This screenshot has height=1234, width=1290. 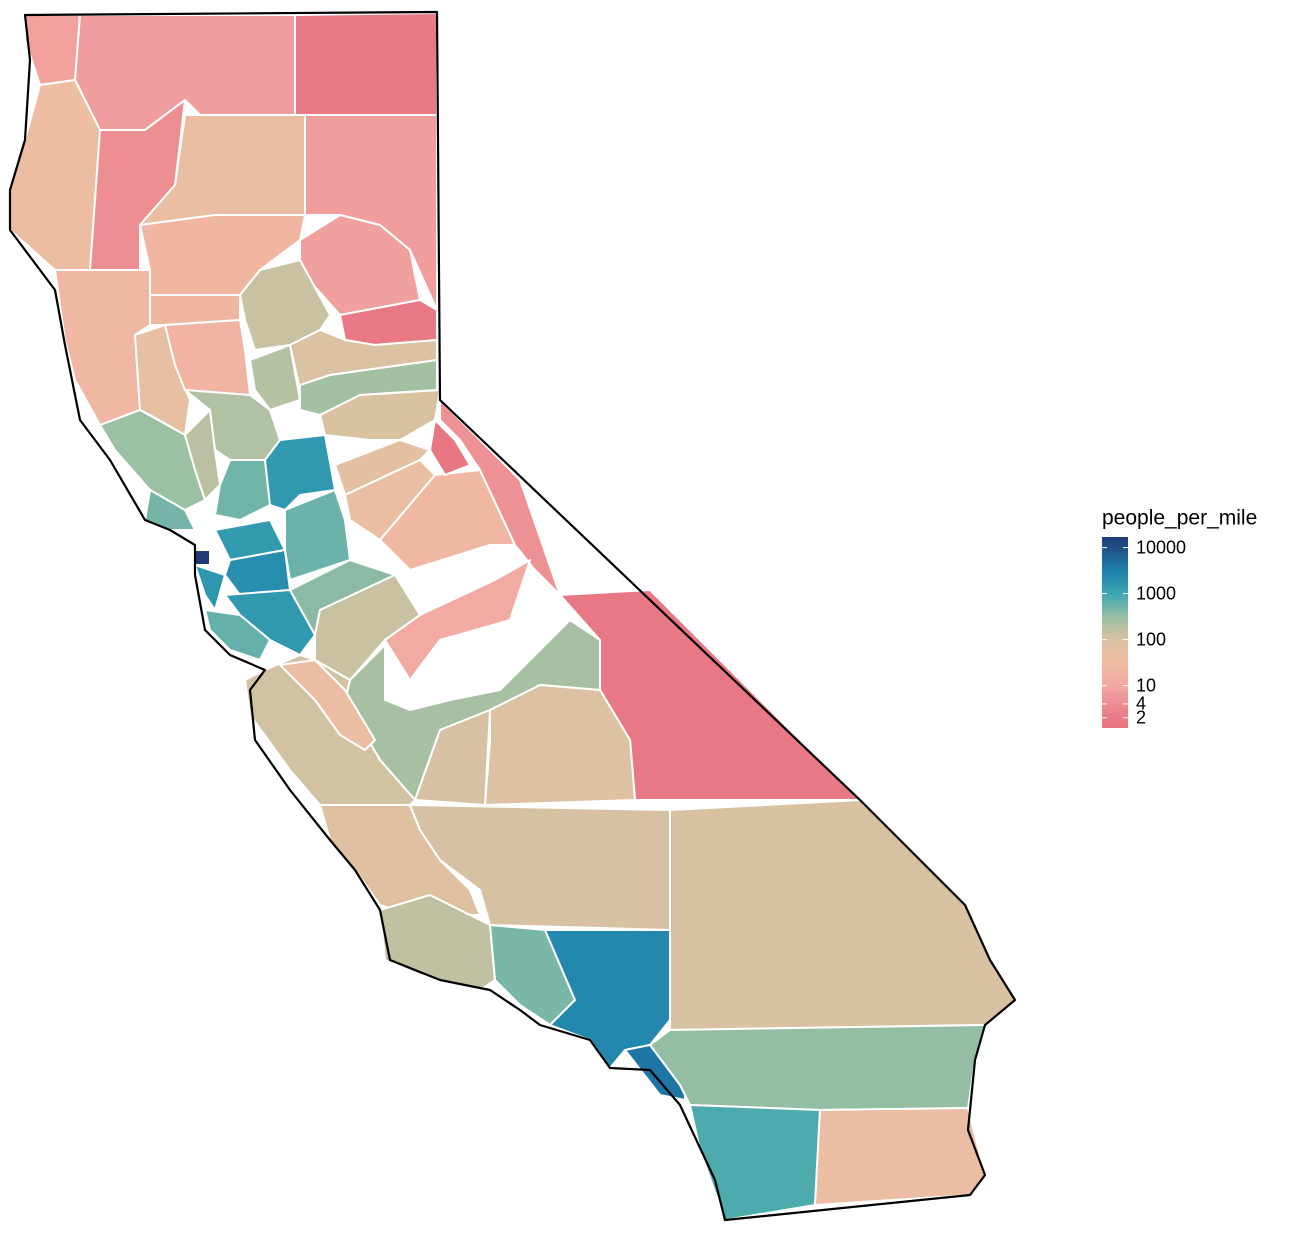 What do you see at coordinates (1151, 639) in the screenshot?
I see `tick-label: 100` at bounding box center [1151, 639].